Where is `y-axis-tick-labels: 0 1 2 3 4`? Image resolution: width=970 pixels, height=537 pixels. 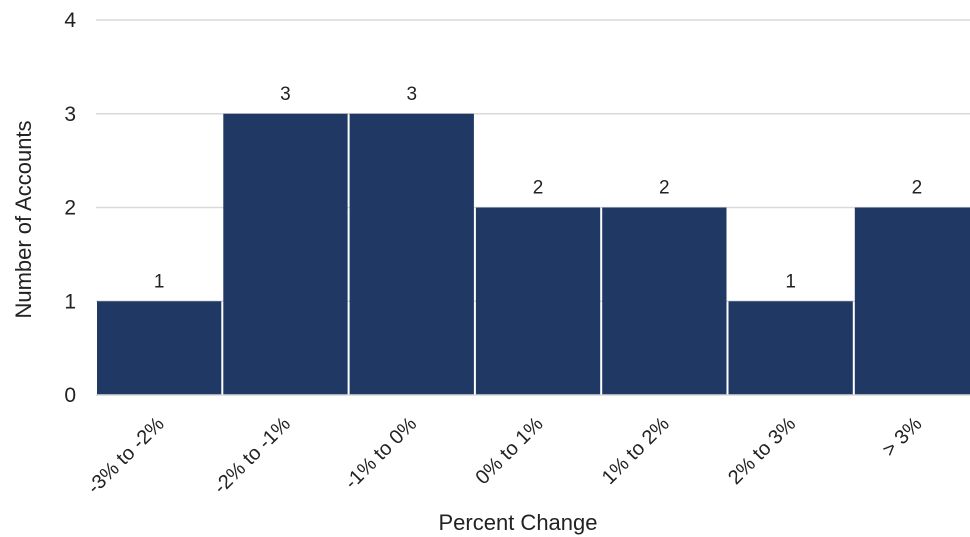 y-axis-tick-labels: 0 1 2 3 4 is located at coordinates (70, 208).